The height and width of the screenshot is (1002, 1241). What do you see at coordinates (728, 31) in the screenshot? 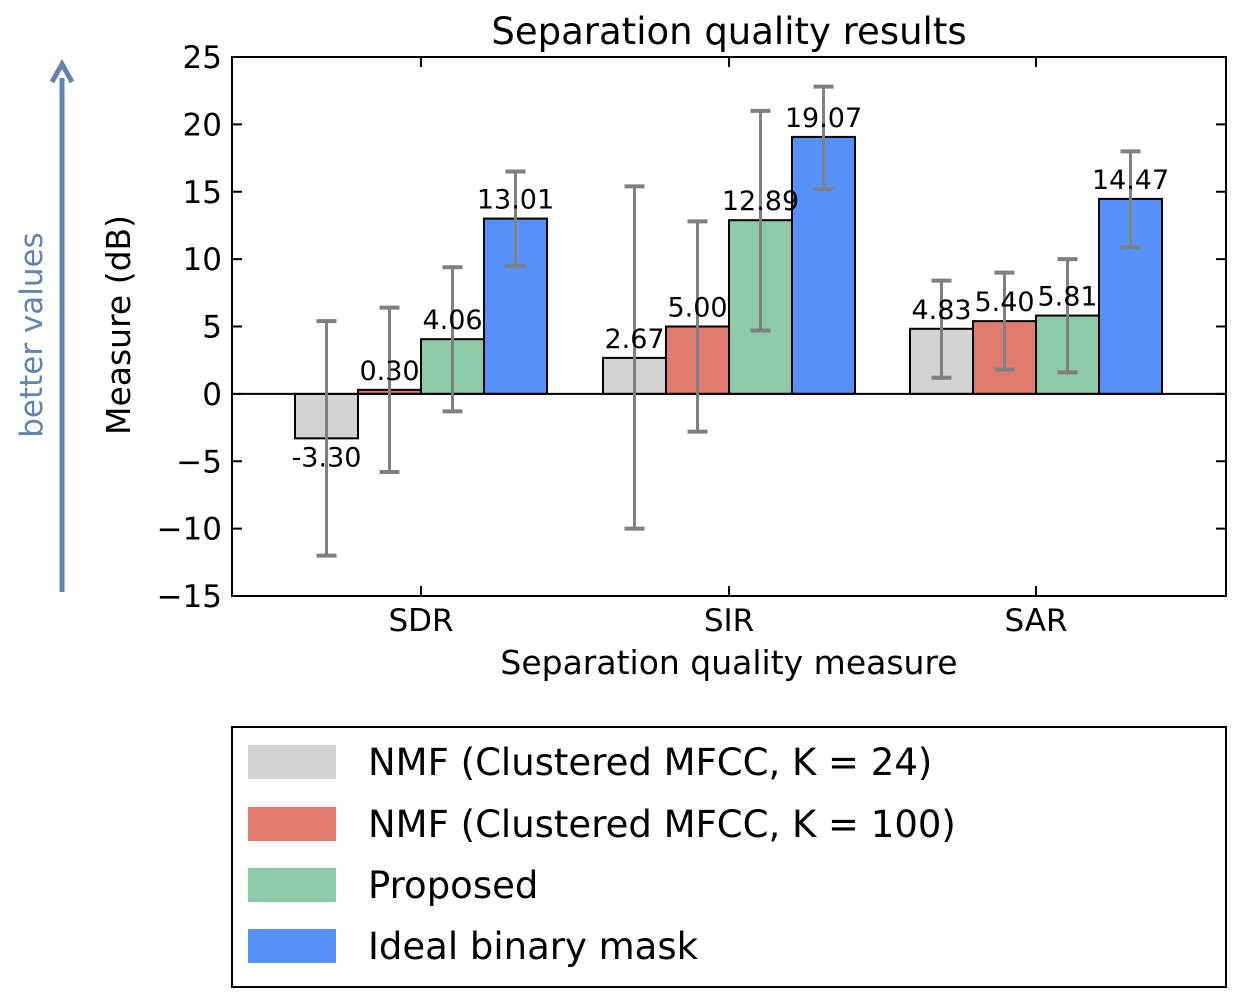
I see `chart-title: Separation quality results` at bounding box center [728, 31].